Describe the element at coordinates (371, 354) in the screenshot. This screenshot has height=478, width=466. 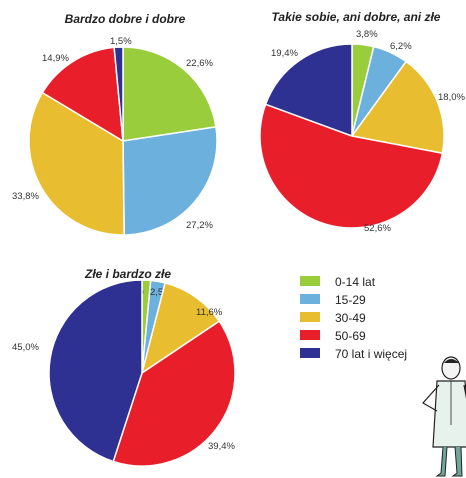
I see `legend-label-70-plus: 70 lat i więcej` at that location.